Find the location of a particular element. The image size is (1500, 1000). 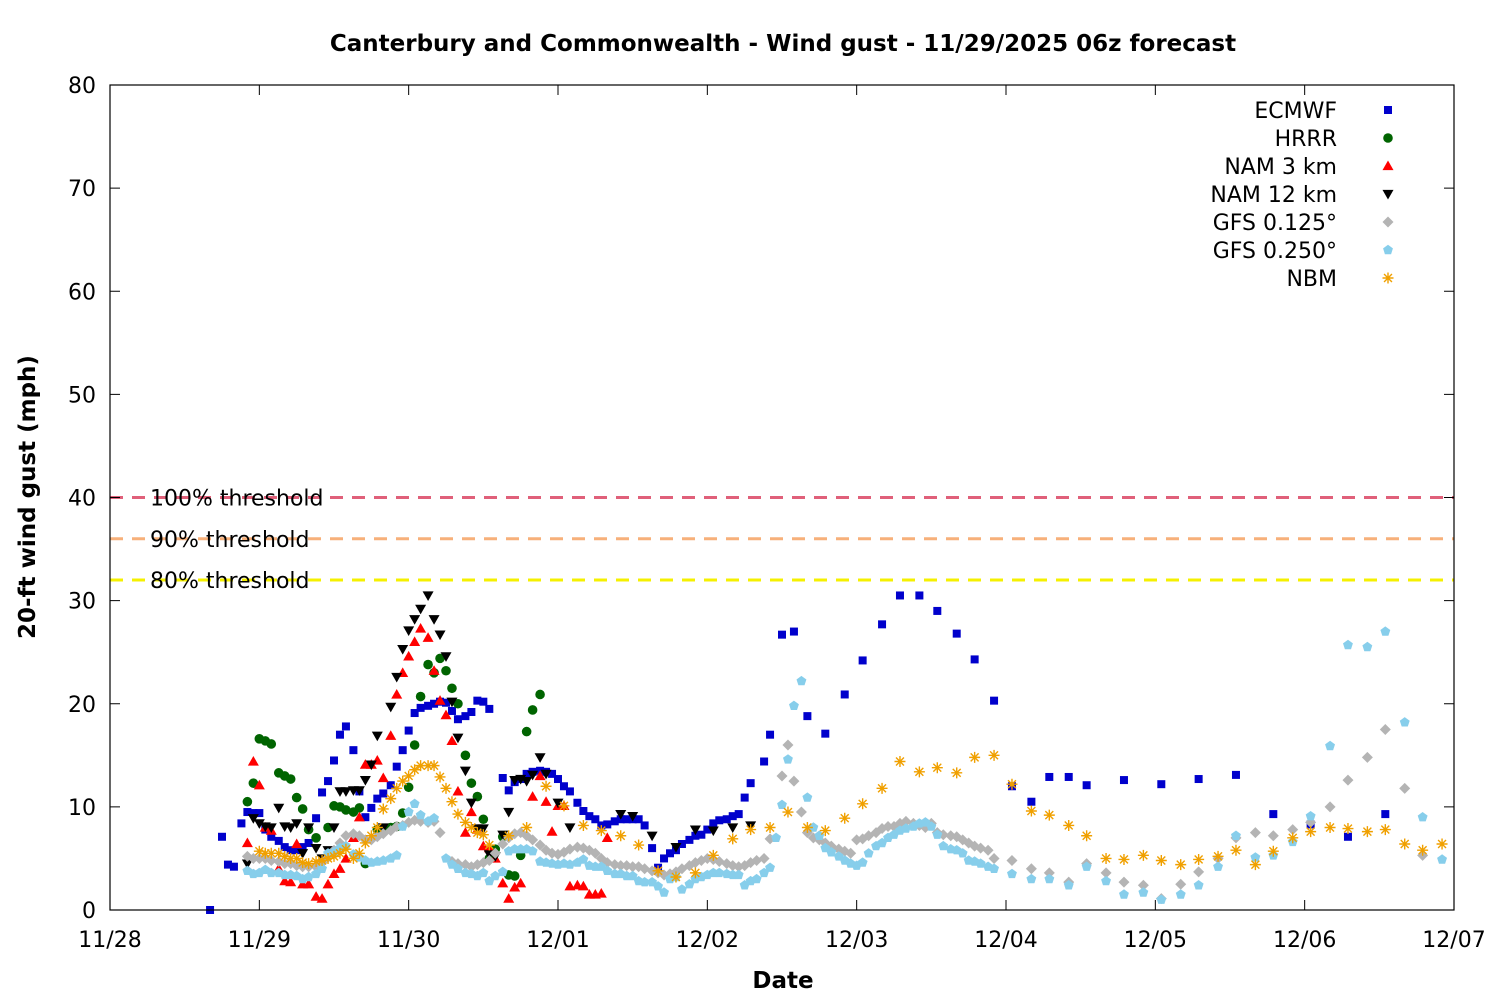

x-tick-label: 12/02 is located at coordinates (707, 940).